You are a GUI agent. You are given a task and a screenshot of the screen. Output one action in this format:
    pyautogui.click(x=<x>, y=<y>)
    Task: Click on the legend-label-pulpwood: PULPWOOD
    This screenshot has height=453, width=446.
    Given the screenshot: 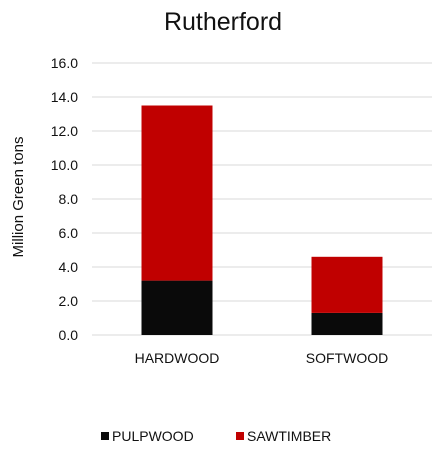 What is the action you would take?
    pyautogui.click(x=153, y=436)
    